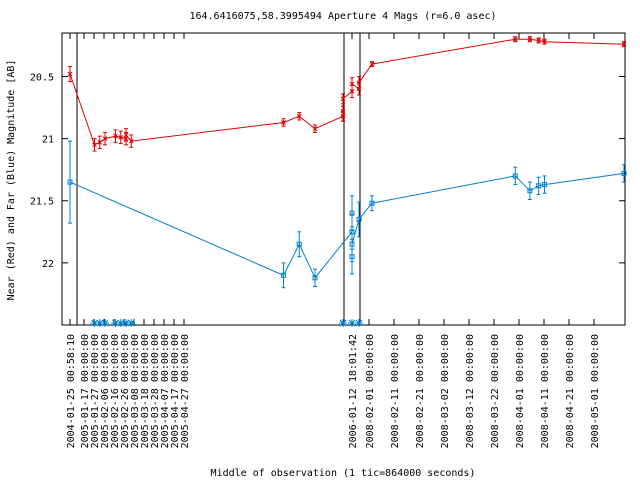 The height and width of the screenshot is (480, 640). I want to click on x-tick-label: 2008-03-22 00:00:00, so click(495, 391).